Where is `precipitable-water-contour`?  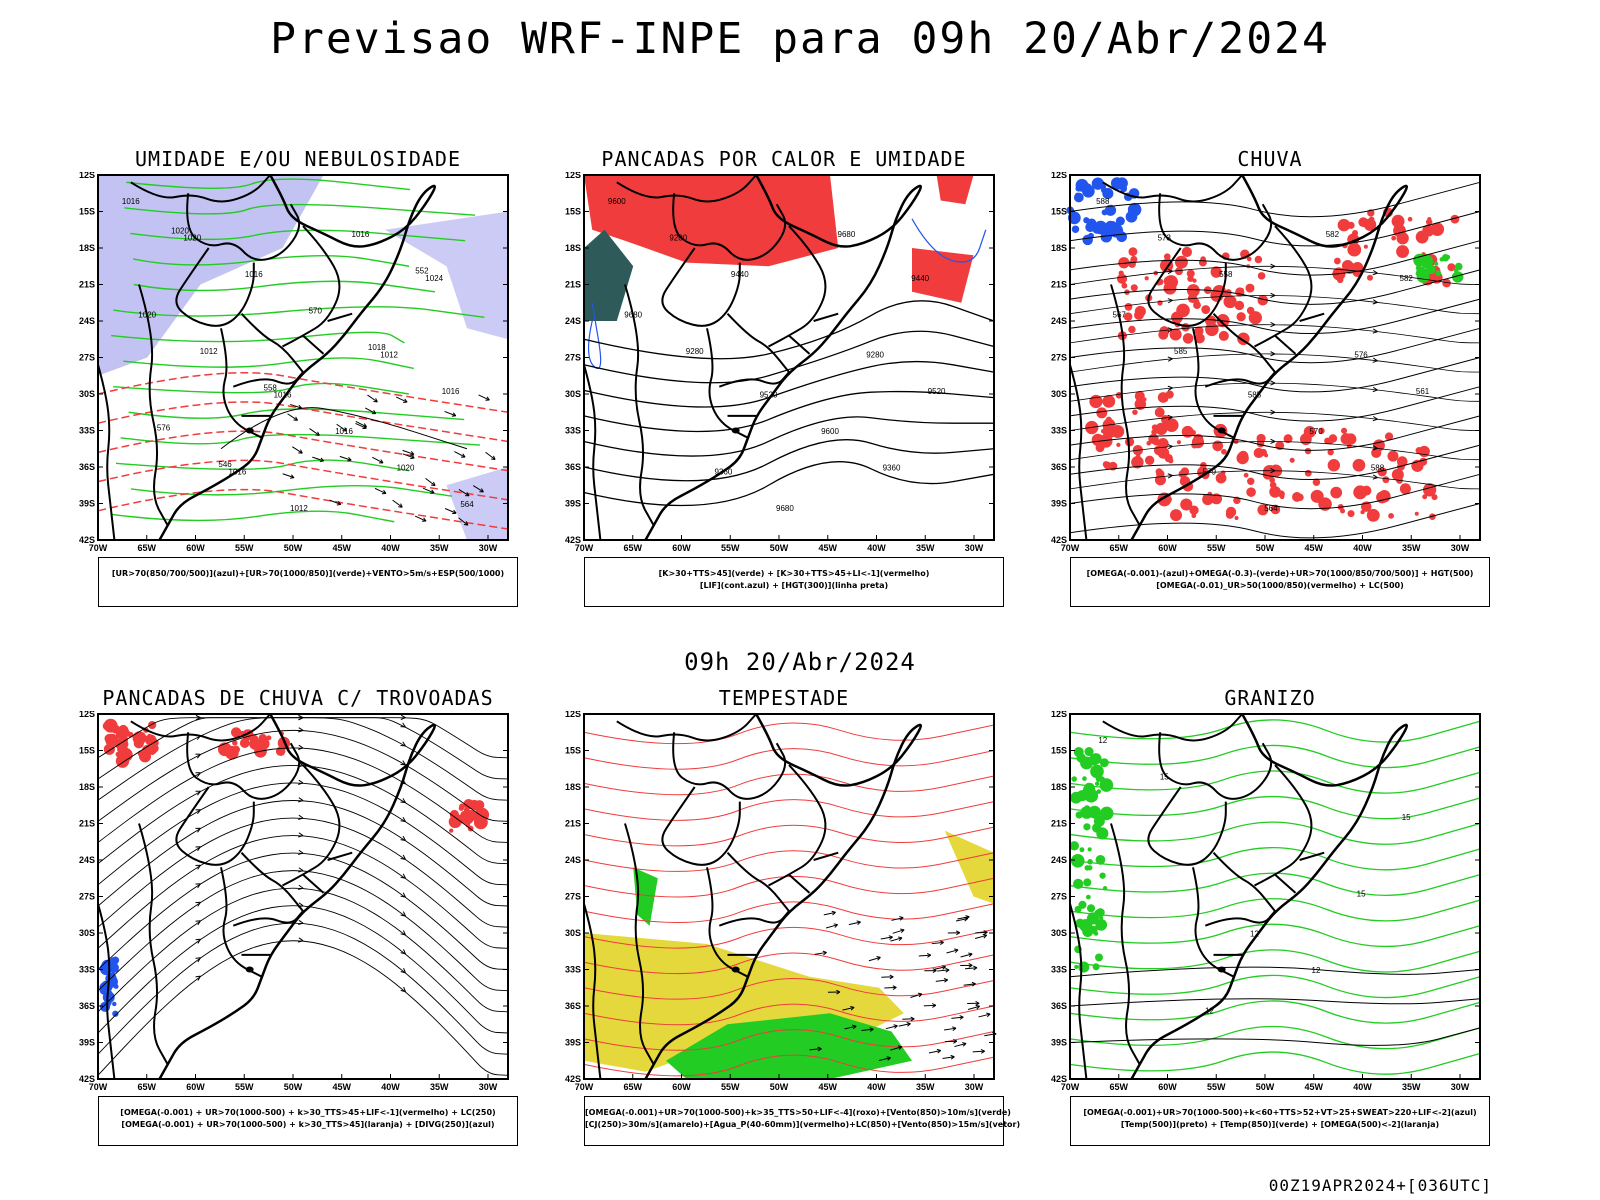
precipitable-water-contour is located at coordinates (789, 784).